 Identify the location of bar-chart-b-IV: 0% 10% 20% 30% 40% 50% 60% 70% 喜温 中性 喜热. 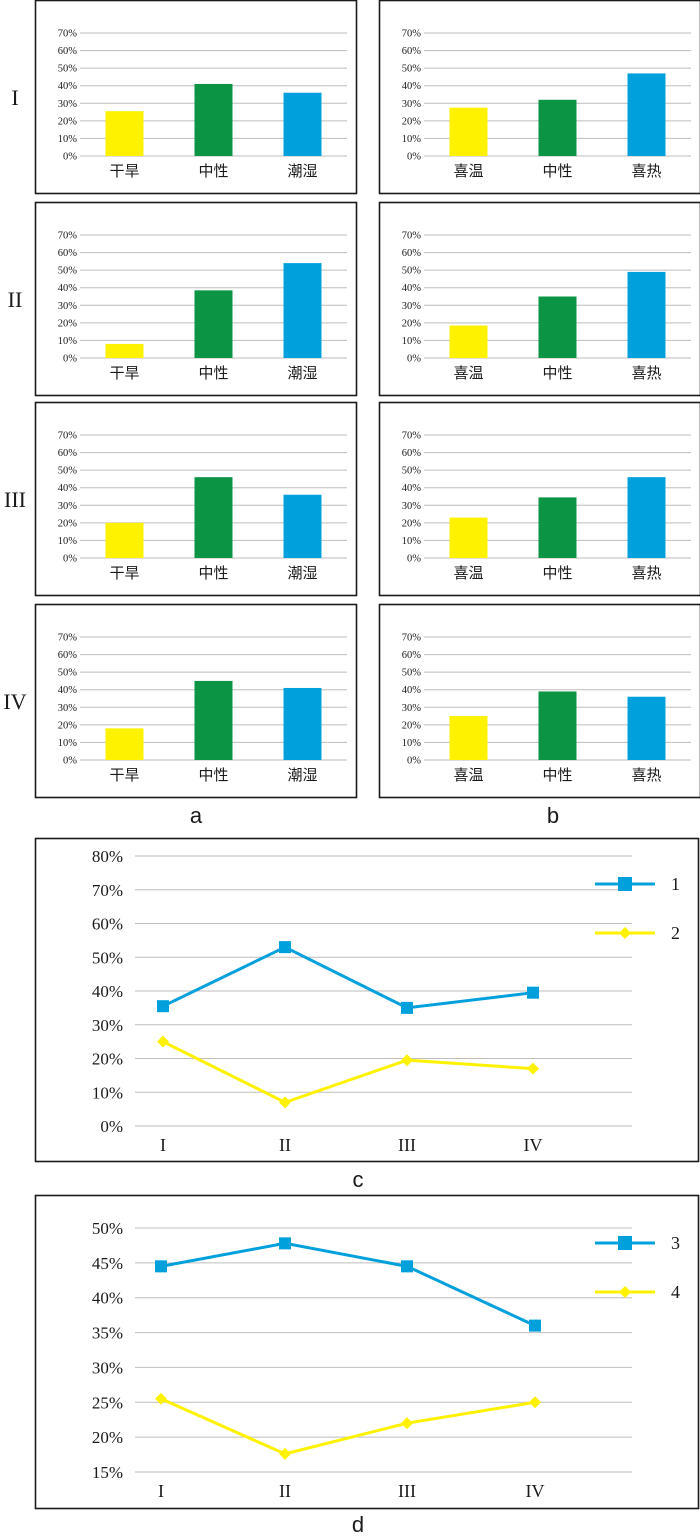
(539, 701).